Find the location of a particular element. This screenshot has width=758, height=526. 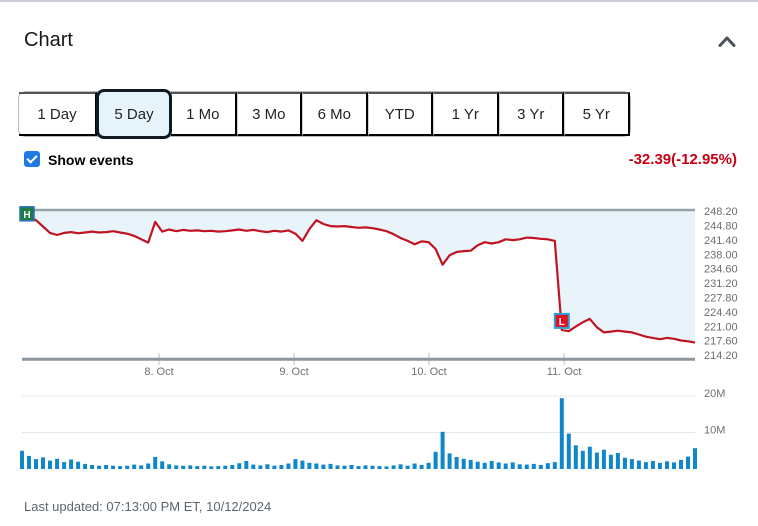

page-title: Chart is located at coordinates (48, 40).